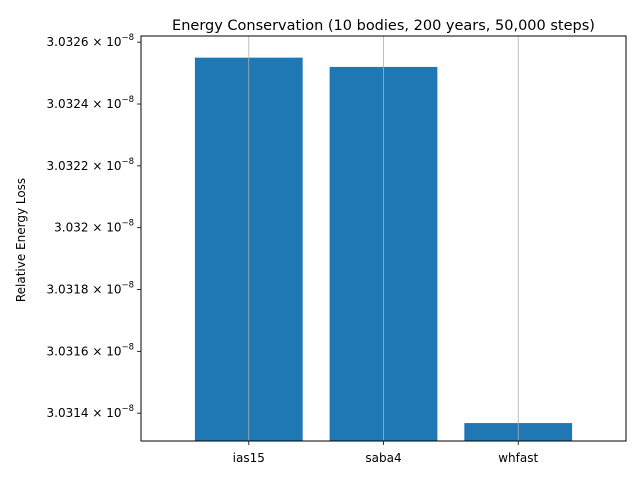  Describe the element at coordinates (90, 41) in the screenshot. I see `y-tick-label-3.0326: 3.0326 × 10⁻⁸` at that location.